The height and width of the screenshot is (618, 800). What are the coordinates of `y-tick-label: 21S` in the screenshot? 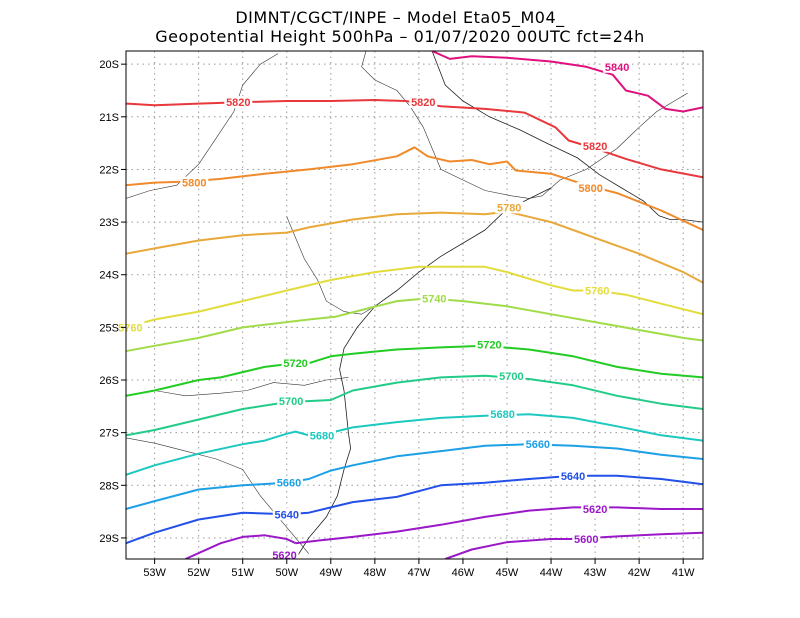 It's located at (109, 118).